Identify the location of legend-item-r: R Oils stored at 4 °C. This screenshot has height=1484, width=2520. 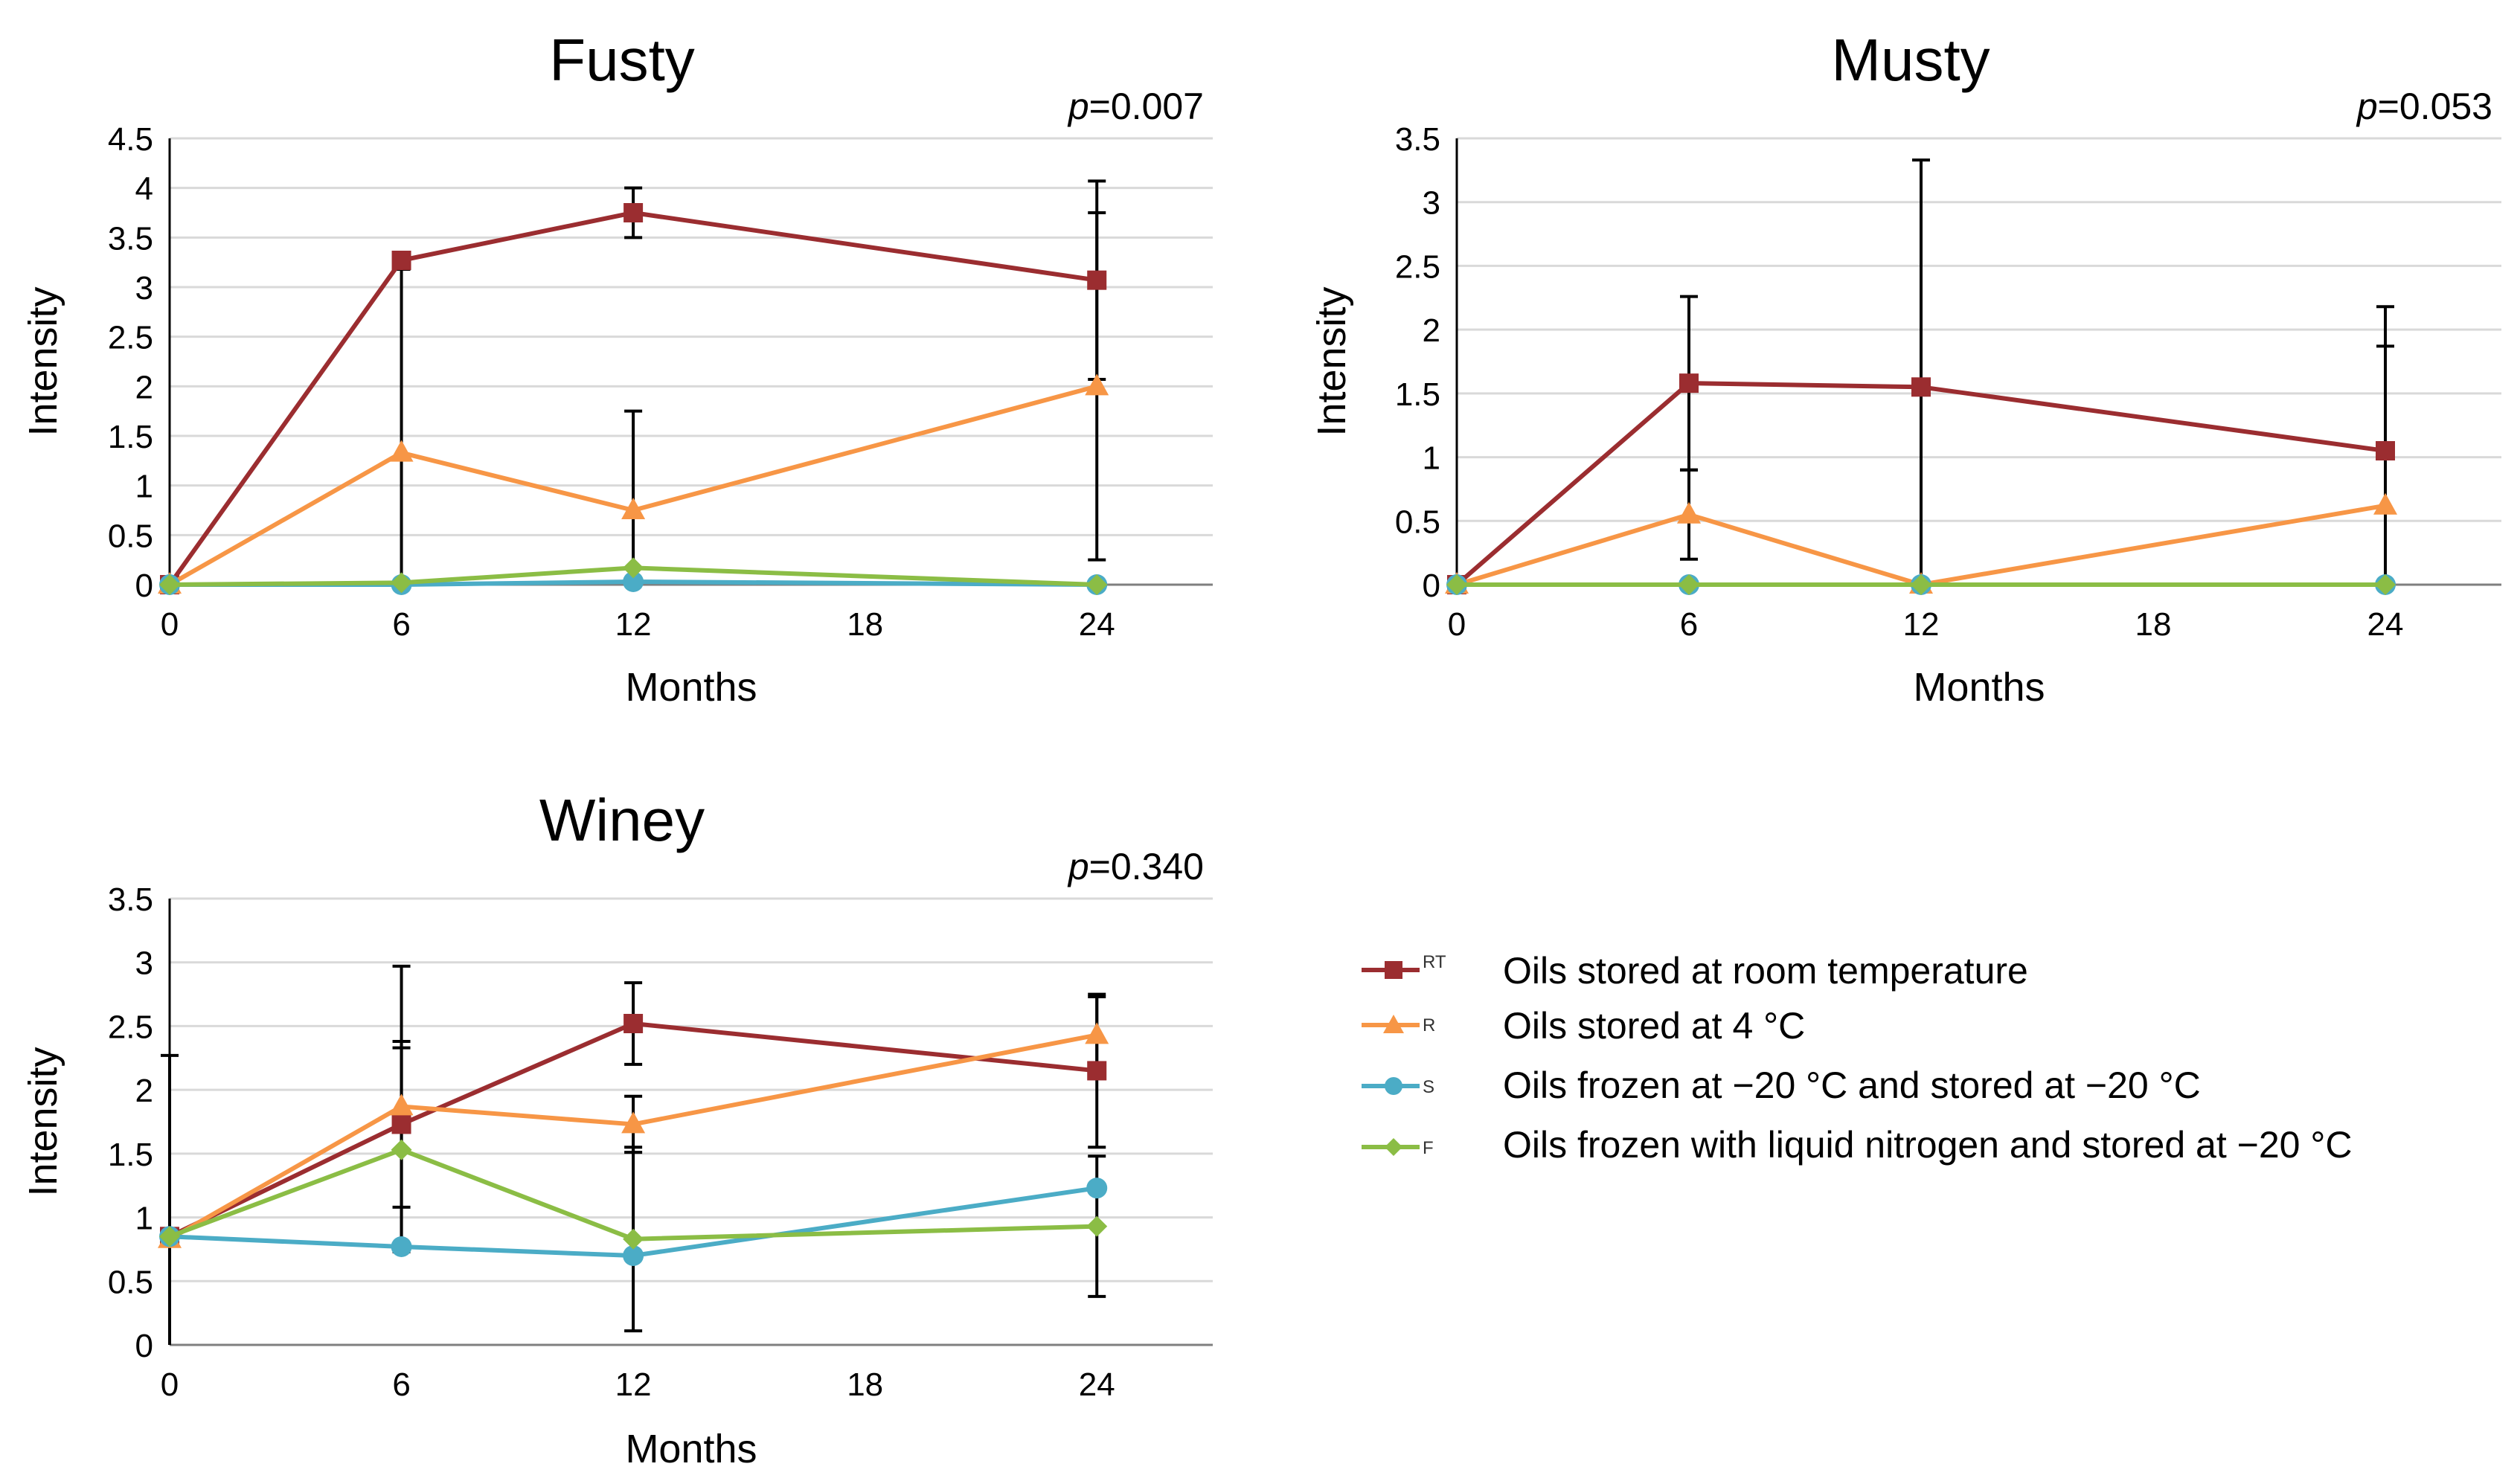
(1584, 1026).